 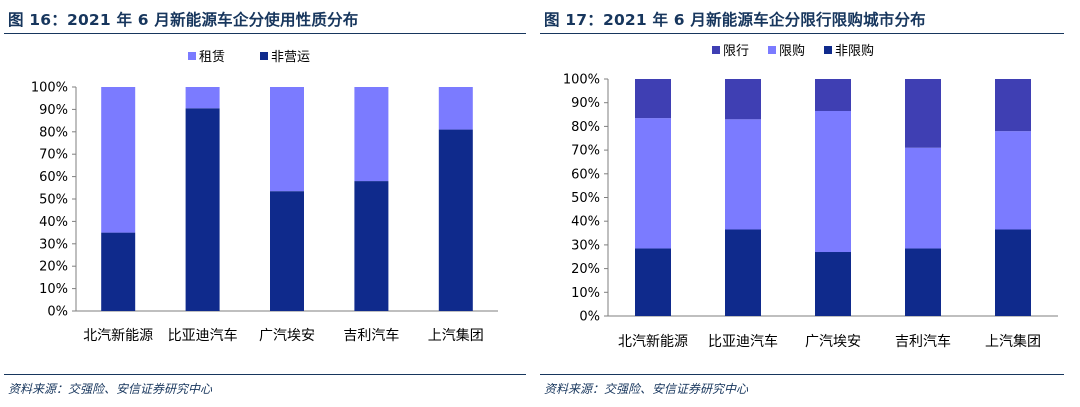 What do you see at coordinates (736, 51) in the screenshot?
I see `legend-label: 限行` at bounding box center [736, 51].